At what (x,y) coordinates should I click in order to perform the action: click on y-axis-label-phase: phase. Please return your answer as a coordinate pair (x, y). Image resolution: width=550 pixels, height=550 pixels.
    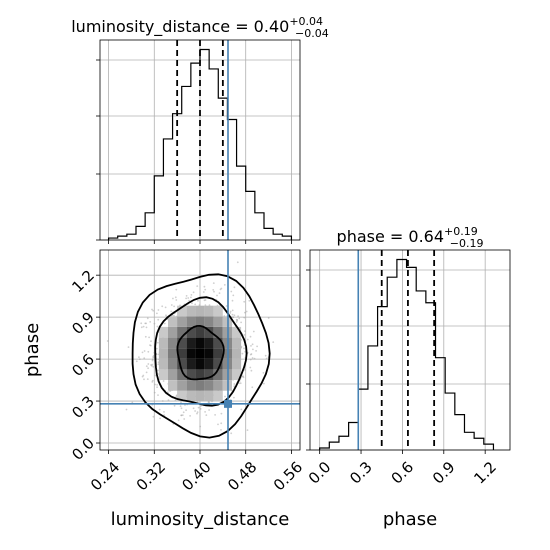
    Looking at the image, I should click on (32, 350).